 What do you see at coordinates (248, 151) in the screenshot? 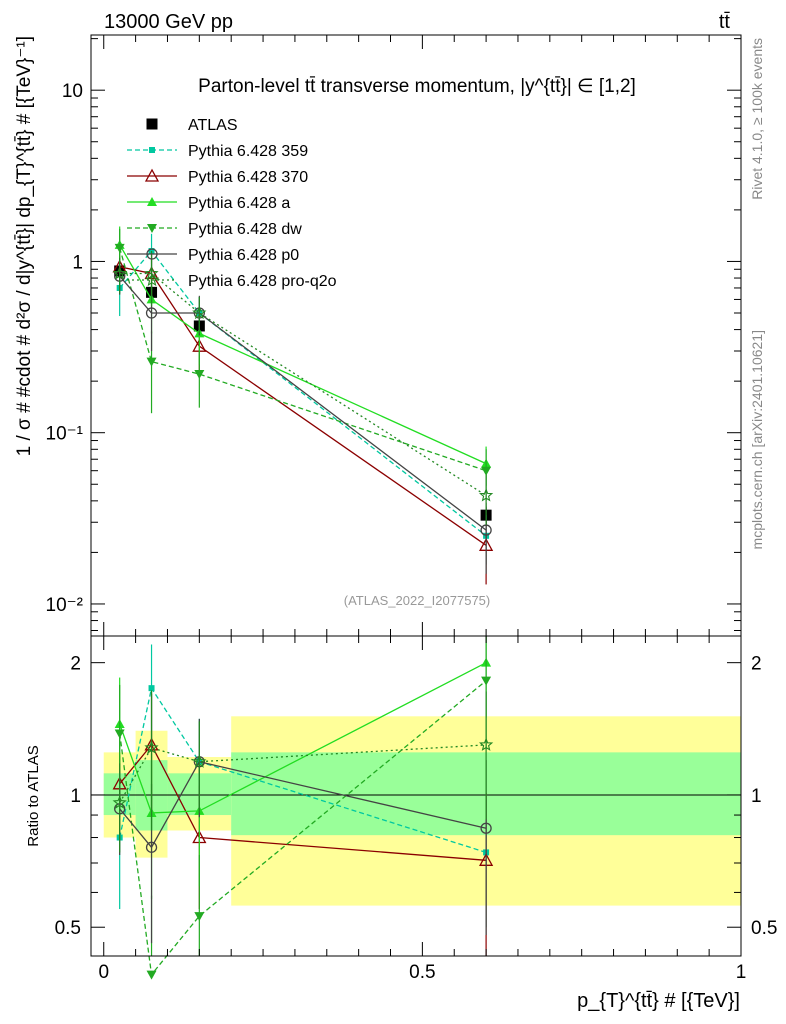
I see `legend-label: Pythia 6.428 359` at bounding box center [248, 151].